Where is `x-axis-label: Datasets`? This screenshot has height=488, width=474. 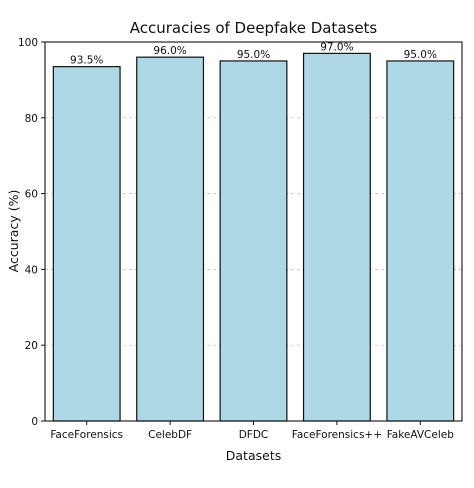
x-axis-label: Datasets is located at coordinates (253, 455).